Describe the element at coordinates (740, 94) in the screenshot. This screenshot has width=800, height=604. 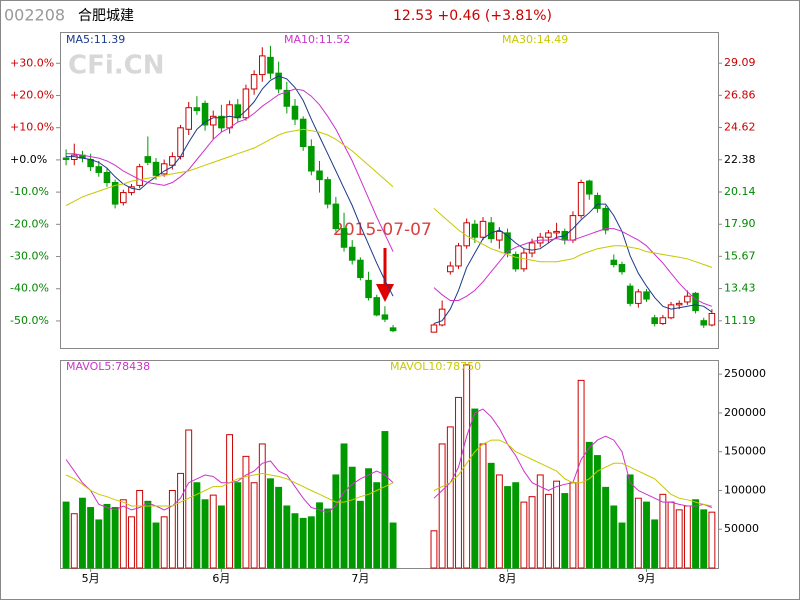
I see `y-tick-label: 26.86` at that location.